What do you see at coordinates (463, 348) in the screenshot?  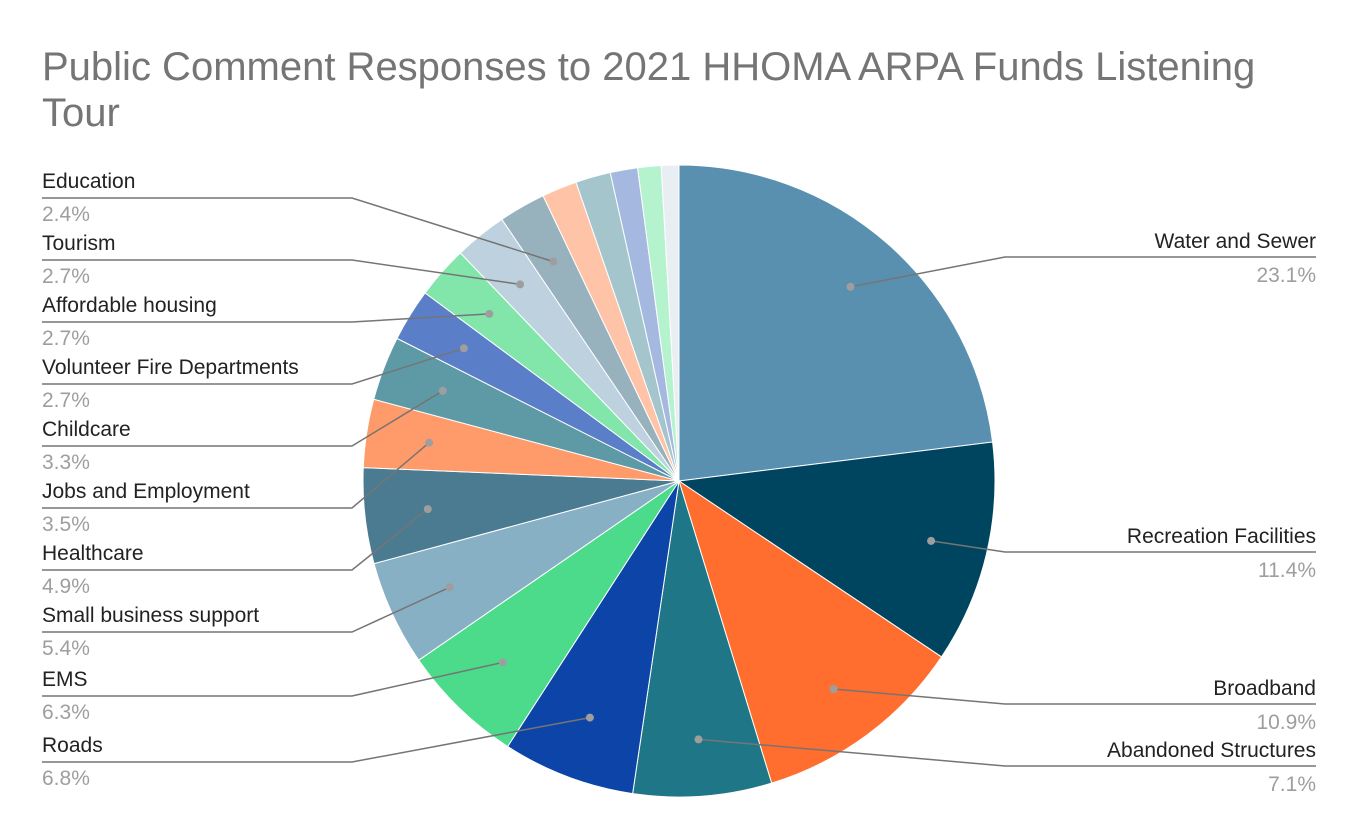 I see `leader-dot-volunteer-fire-departments` at bounding box center [463, 348].